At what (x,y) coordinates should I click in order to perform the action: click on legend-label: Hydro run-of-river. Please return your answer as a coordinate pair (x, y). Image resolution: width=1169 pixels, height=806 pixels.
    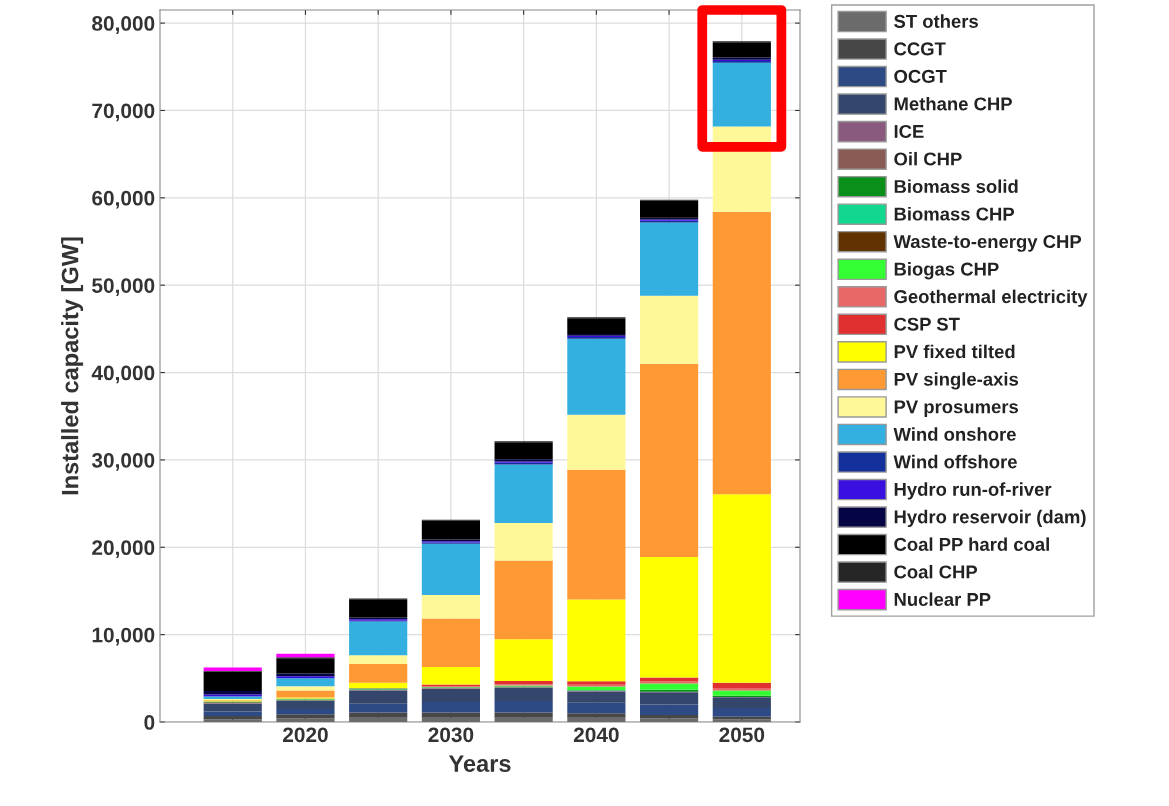
    Looking at the image, I should click on (973, 491).